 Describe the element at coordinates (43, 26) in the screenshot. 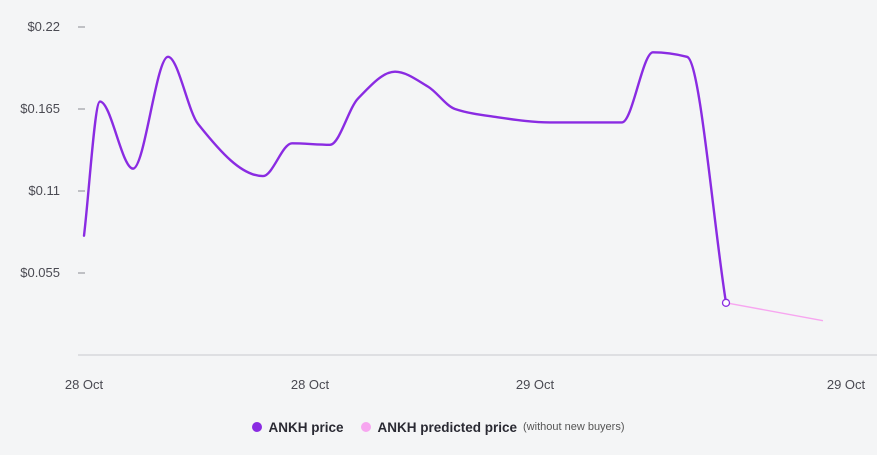

I see `y-tick-label: $0.22` at that location.